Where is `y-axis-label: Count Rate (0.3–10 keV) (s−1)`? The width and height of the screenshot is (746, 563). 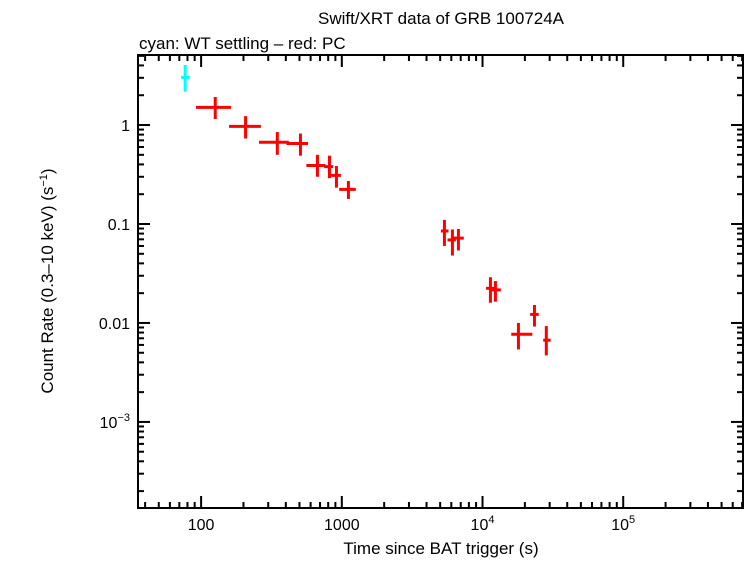
y-axis-label: Count Rate (0.3–10 keV) (s−1) is located at coordinates (47, 280).